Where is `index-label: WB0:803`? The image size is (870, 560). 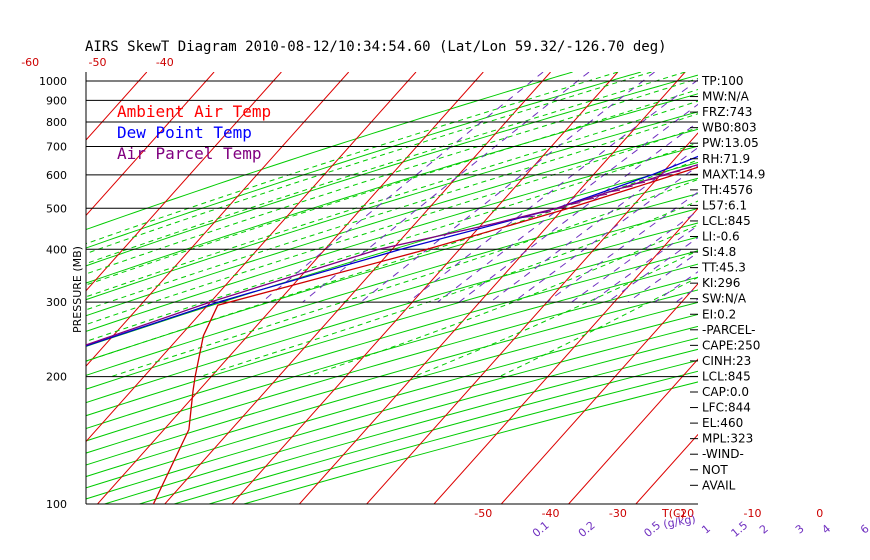 index-label: WB0:803 is located at coordinates (729, 128).